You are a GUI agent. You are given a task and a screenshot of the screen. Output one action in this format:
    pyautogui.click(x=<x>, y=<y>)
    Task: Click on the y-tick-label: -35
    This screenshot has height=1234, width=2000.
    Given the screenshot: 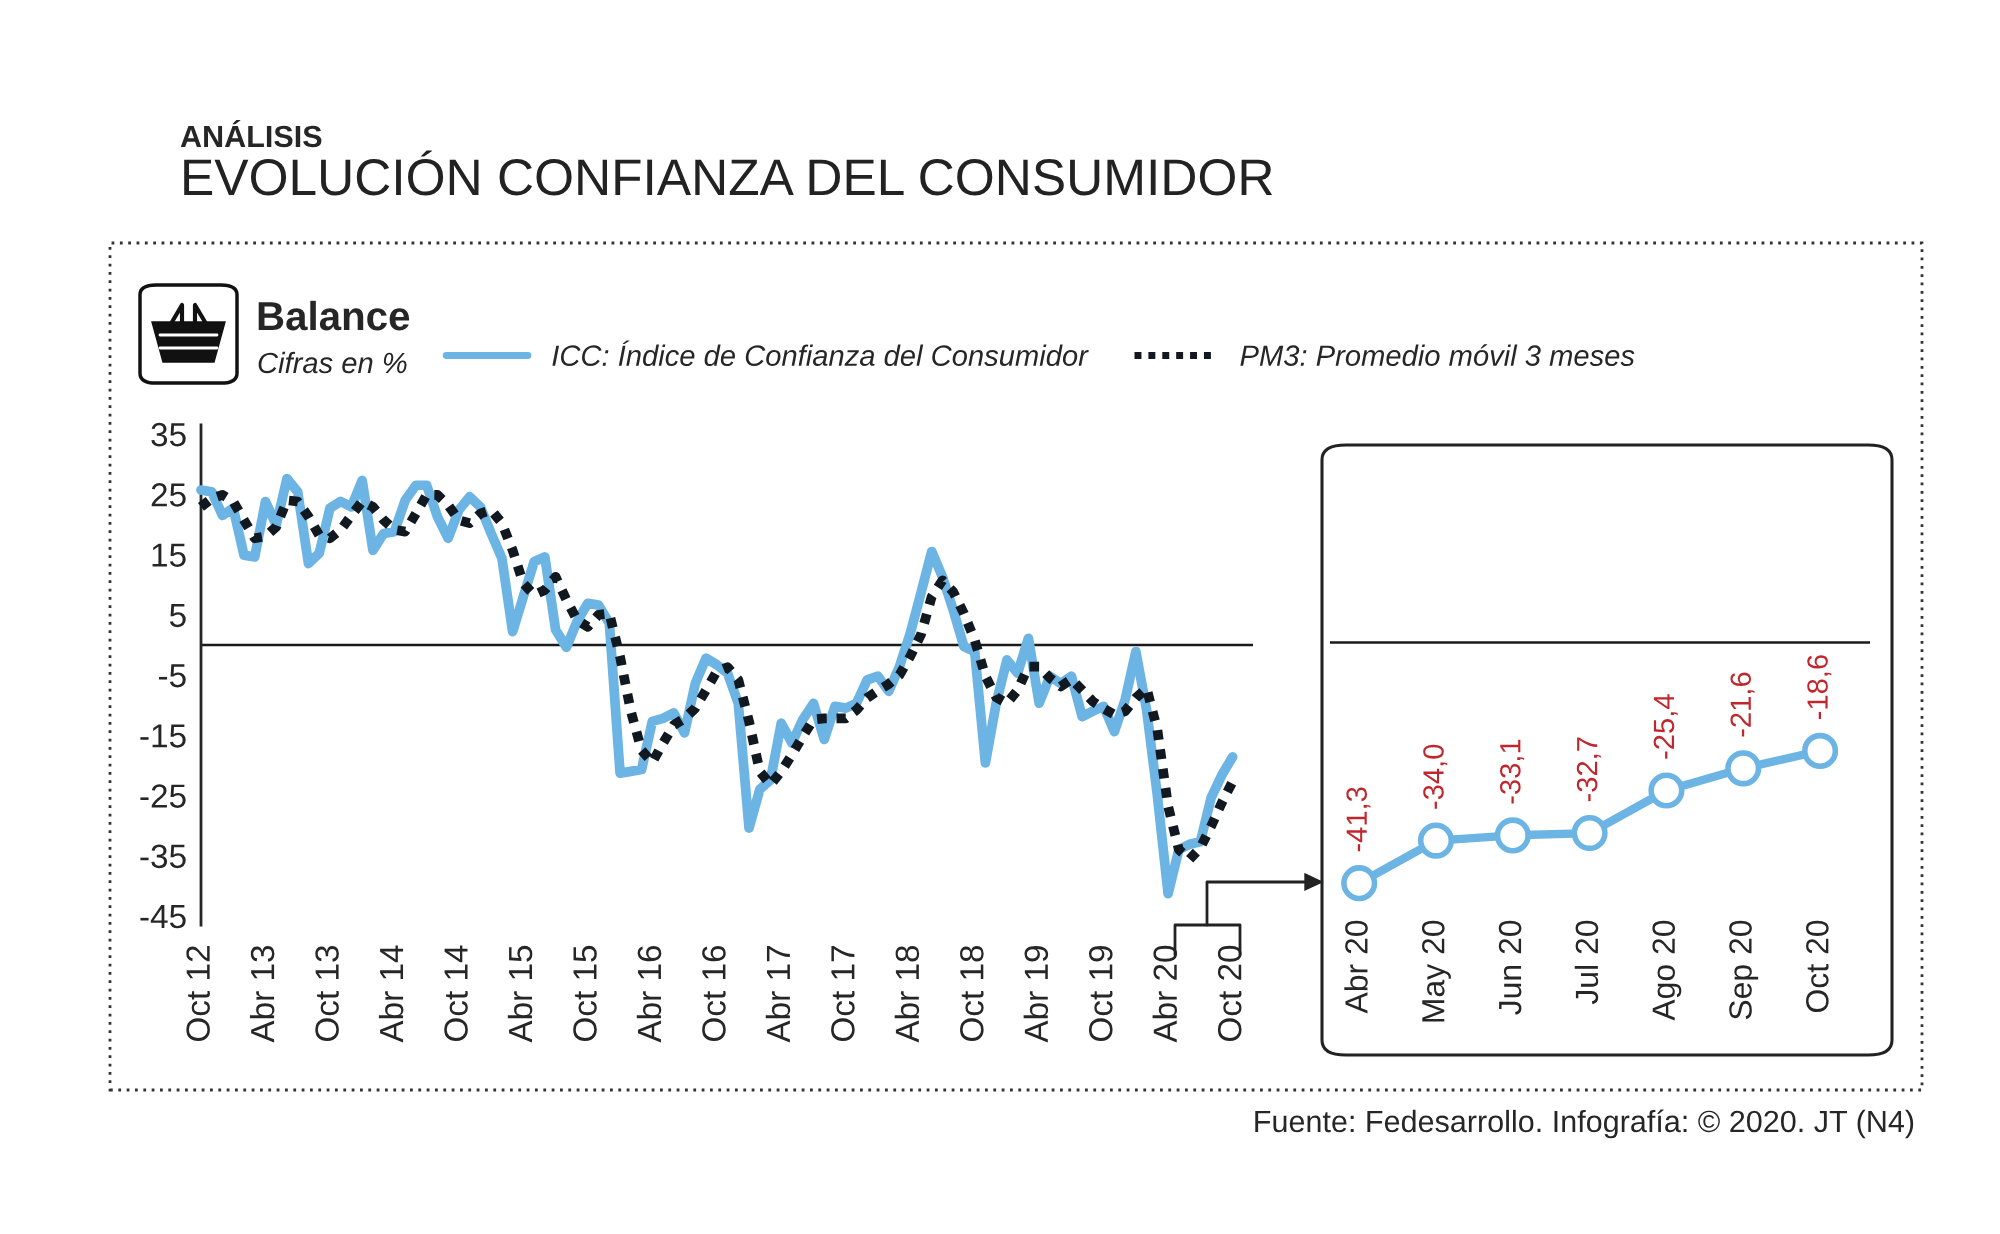 What is the action you would take?
    pyautogui.click(x=163, y=856)
    